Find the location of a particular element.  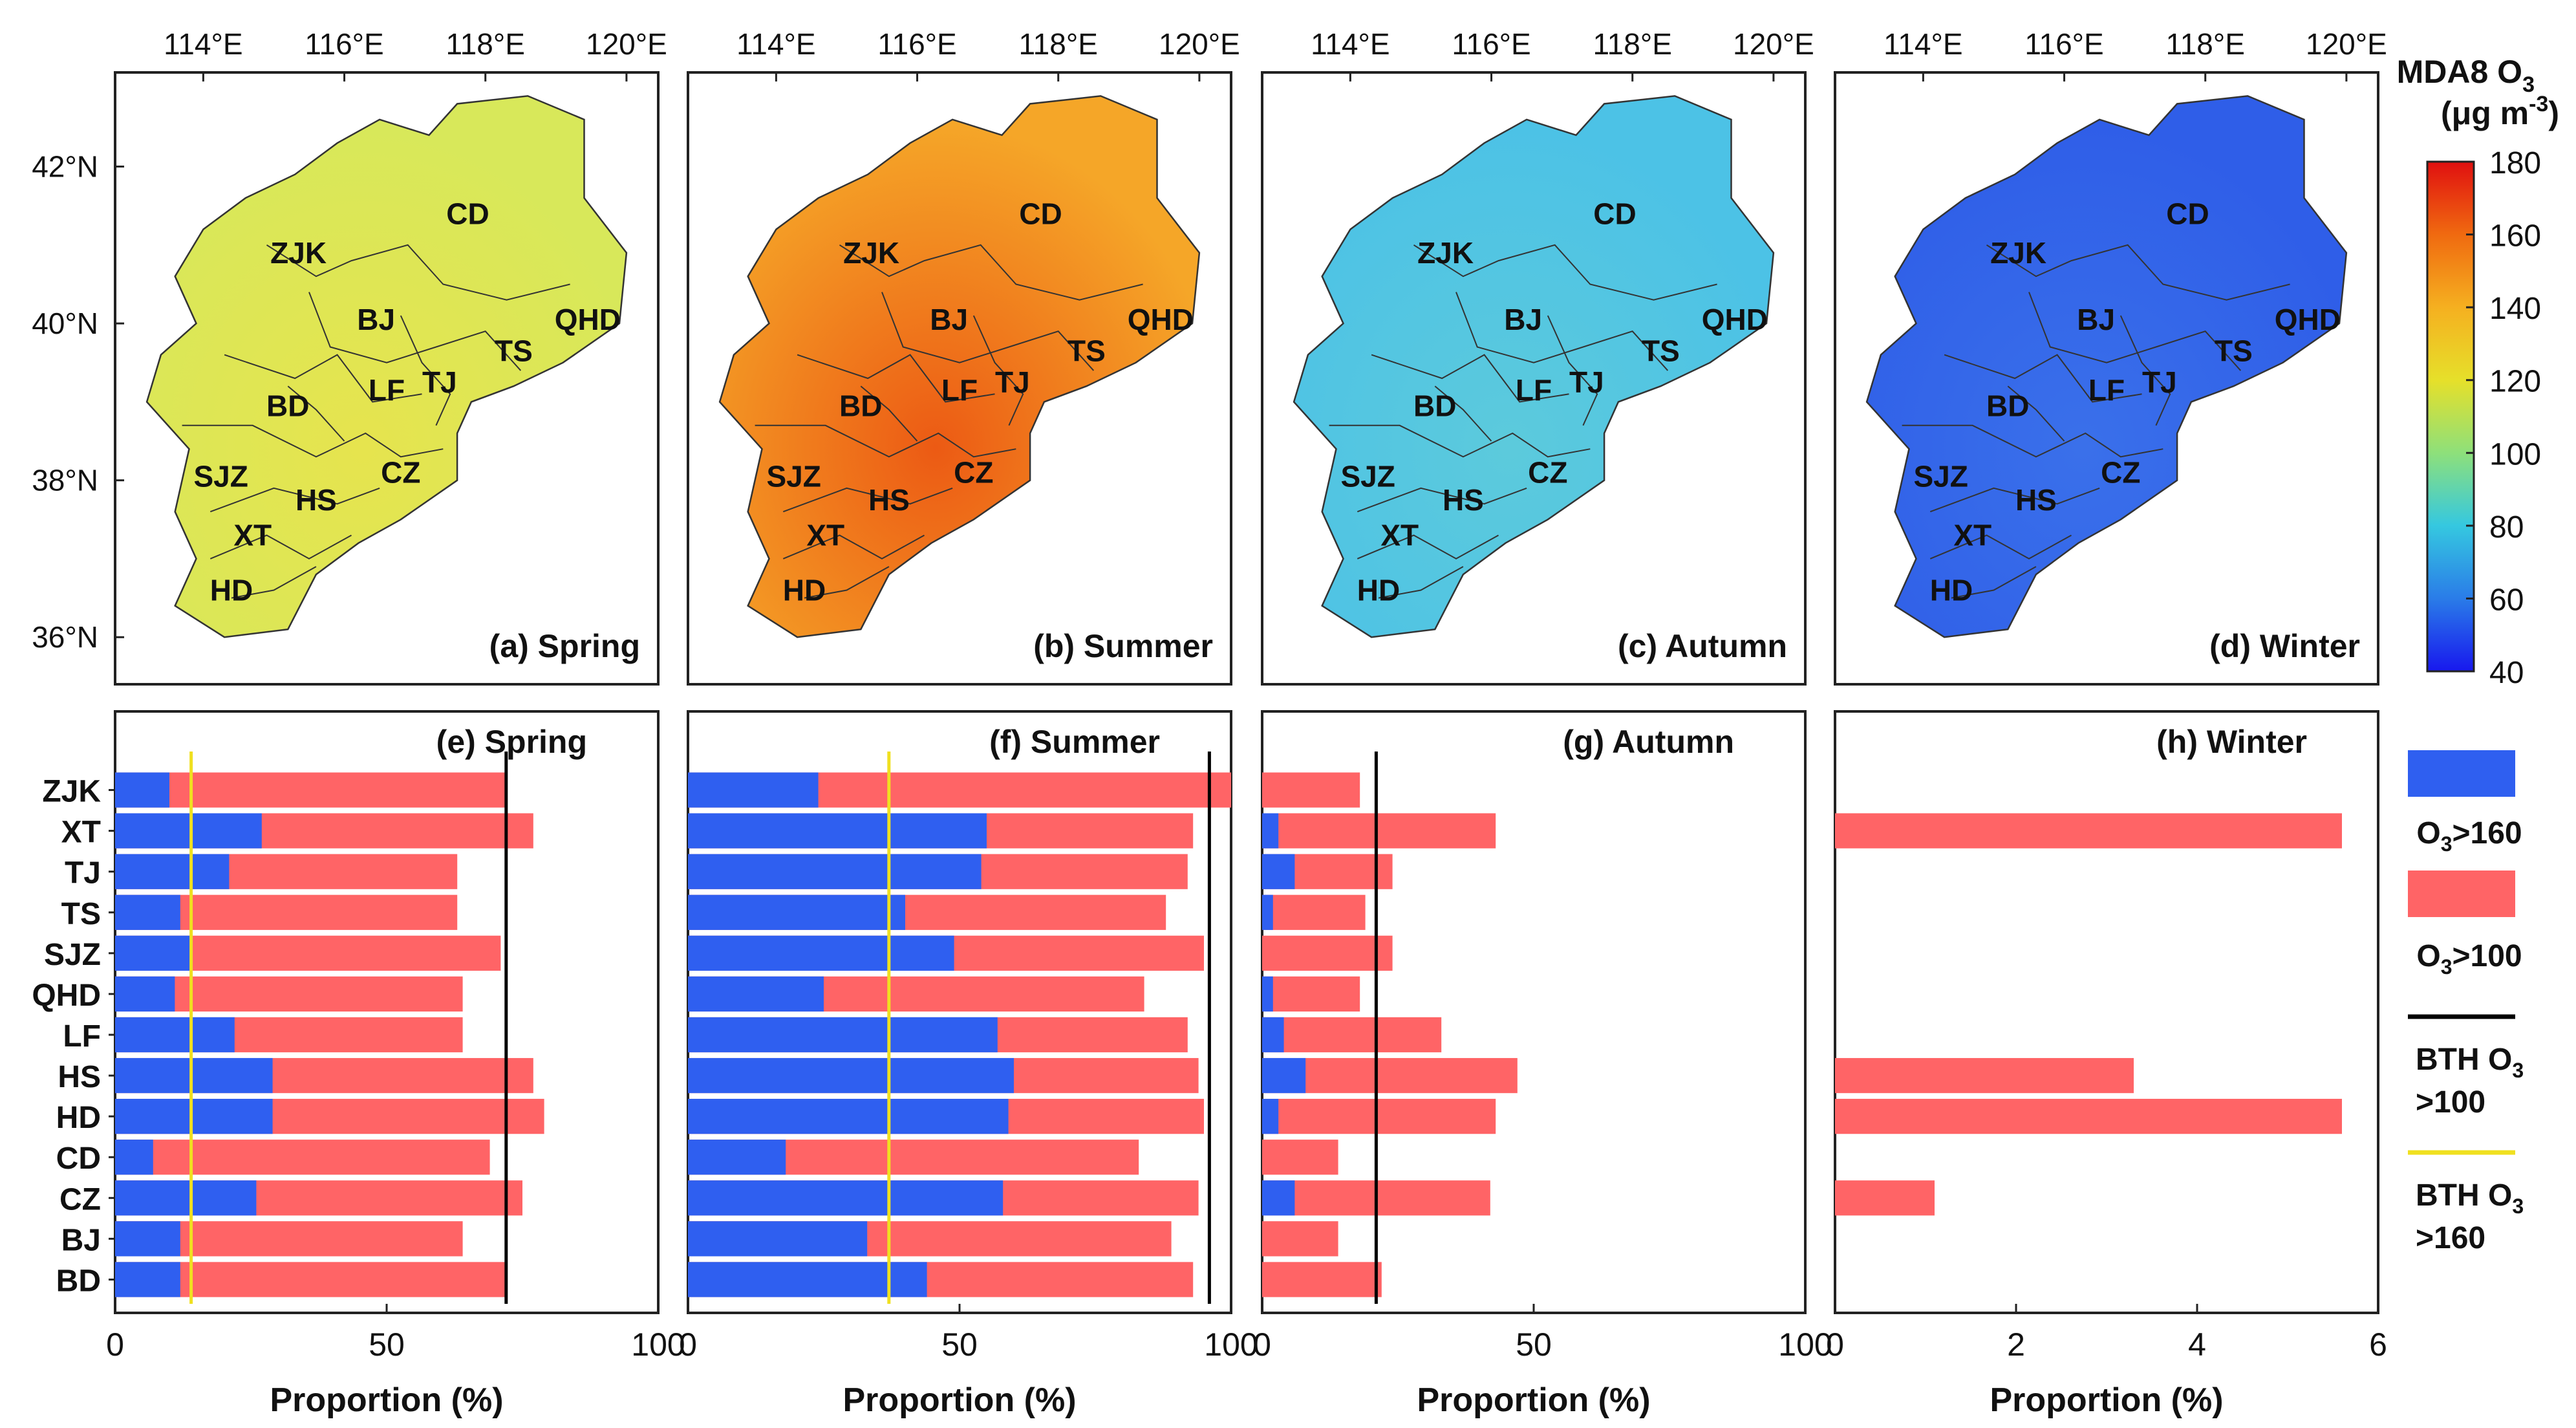

colorbar: MDA8 O3(μg m-3) 180 160 140 120 100 80 60 40 is located at coordinates (2478, 372).